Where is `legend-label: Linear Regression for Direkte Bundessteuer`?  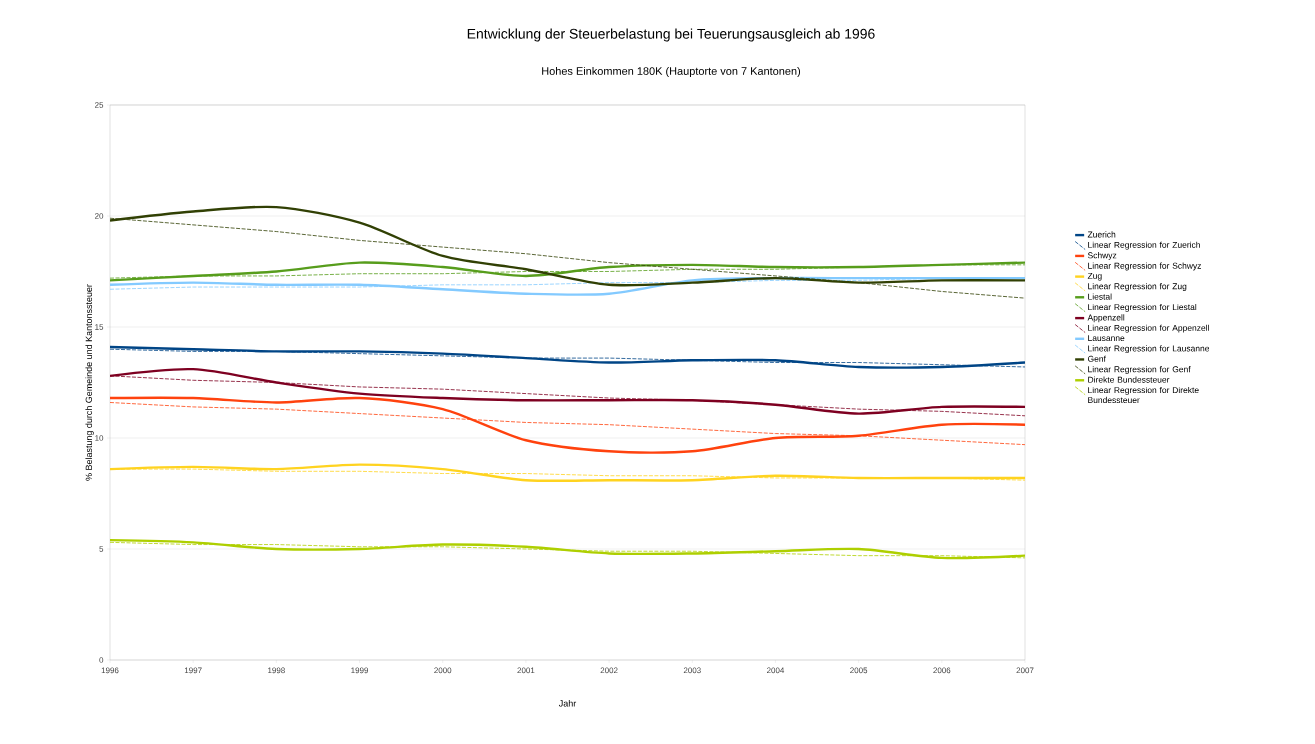 legend-label: Linear Regression for Direkte Bundessteuer is located at coordinates (1143, 395).